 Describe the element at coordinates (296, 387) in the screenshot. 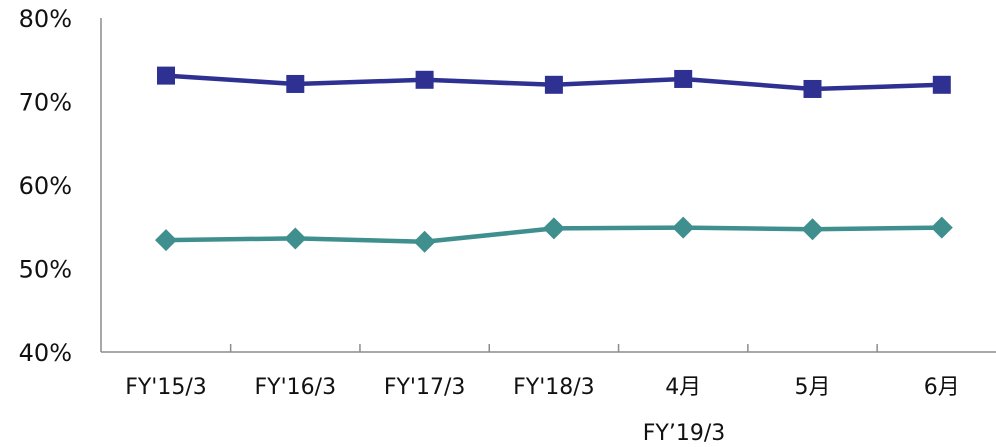

I see `x-tick-label: FY'16/3` at that location.